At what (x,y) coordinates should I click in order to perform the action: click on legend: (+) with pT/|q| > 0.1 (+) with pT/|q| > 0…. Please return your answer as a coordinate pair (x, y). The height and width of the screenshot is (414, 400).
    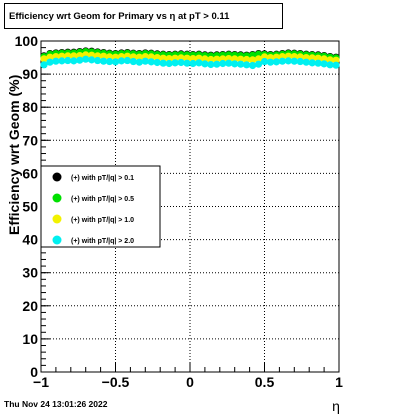
    Looking at the image, I should click on (100, 206).